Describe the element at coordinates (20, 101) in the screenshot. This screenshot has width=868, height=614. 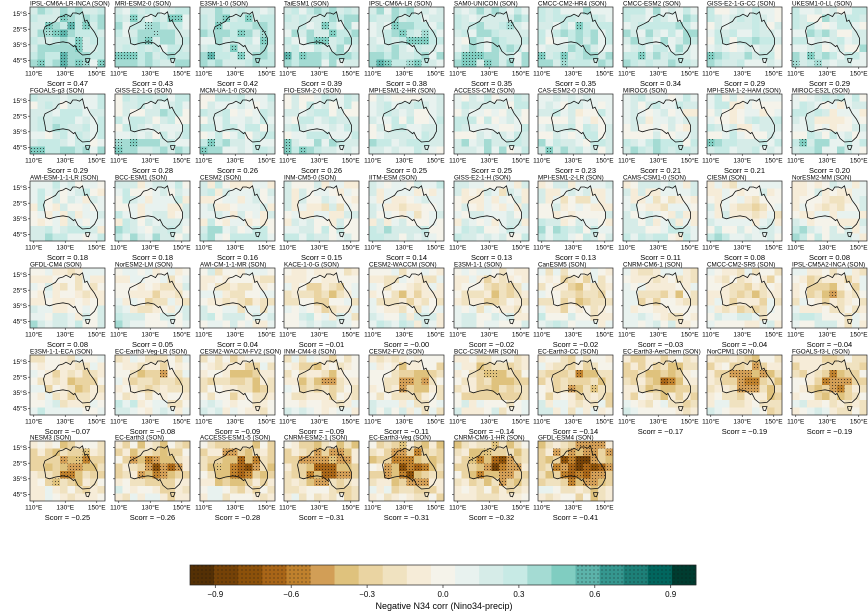
I see `y-tick-label: 15°S` at that location.